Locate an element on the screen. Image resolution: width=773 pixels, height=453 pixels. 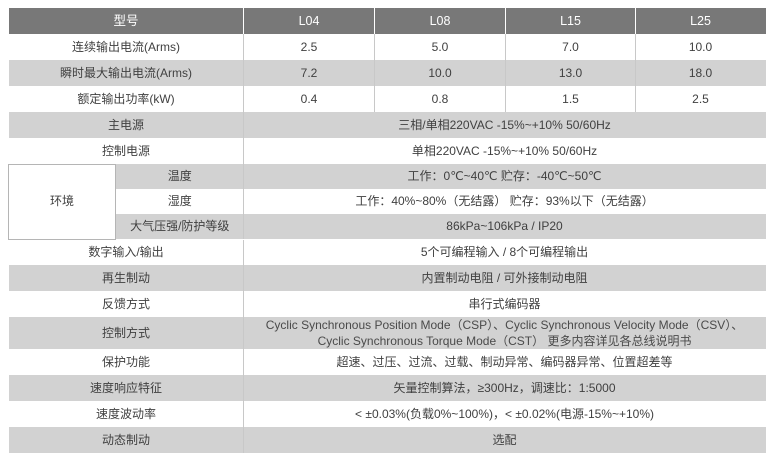
header-model-l04: L04 is located at coordinates (309, 21).